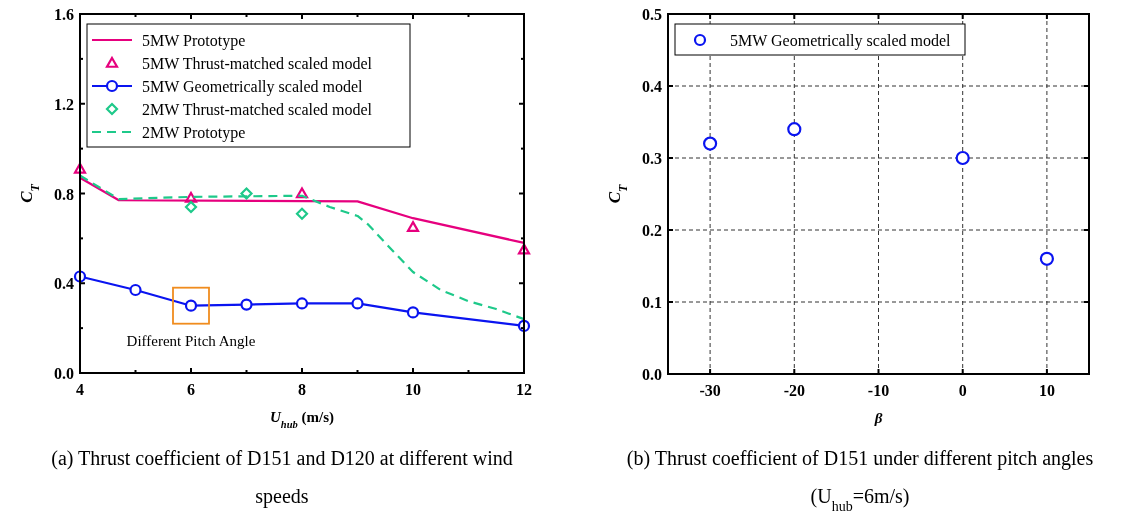  I want to click on text: (b) Thrust coefficient of D151 under different pitch angles (U$_{hub}$=6m/s), so click(860, 480).